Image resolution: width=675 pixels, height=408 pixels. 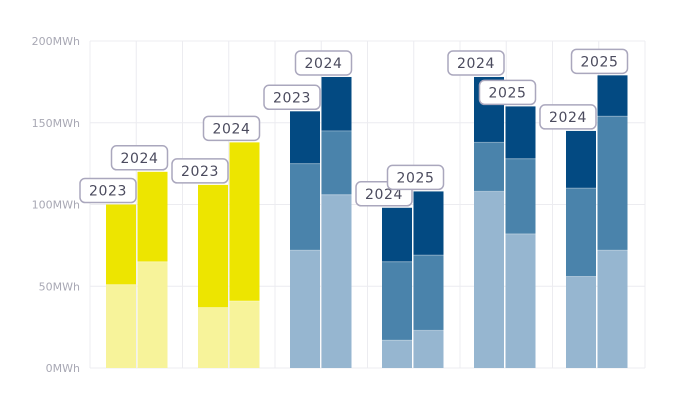 I want to click on y-tick-label: 50MWh, so click(x=59, y=286).